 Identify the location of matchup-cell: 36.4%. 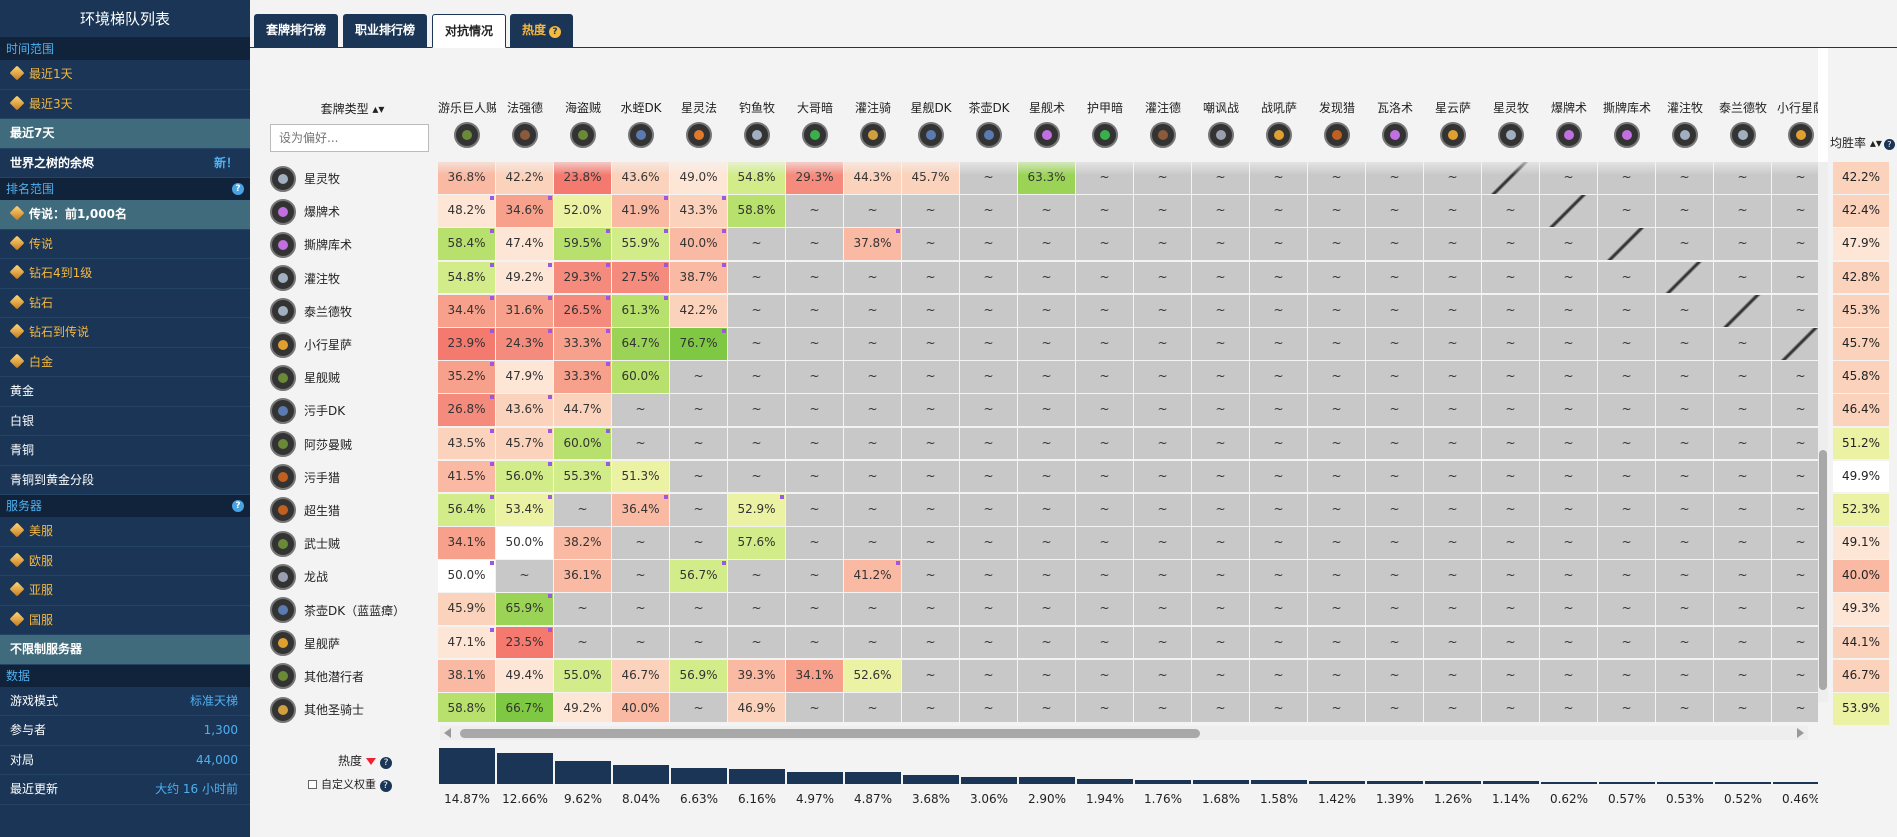
(640, 509).